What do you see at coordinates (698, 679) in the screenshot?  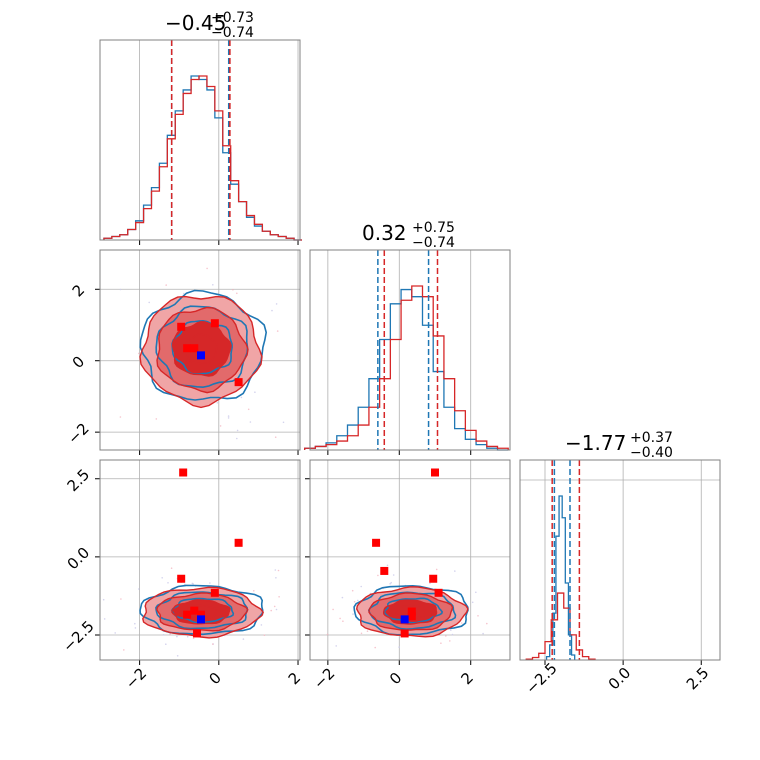 I see `tick-label-x-2: 2.5` at bounding box center [698, 679].